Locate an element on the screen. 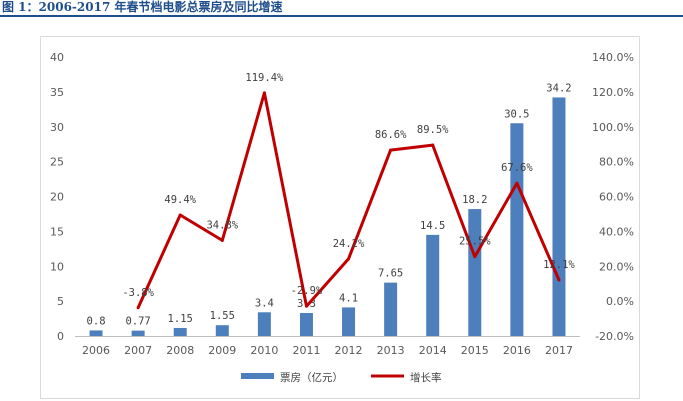  x-tick-label: 2012 is located at coordinates (349, 350).